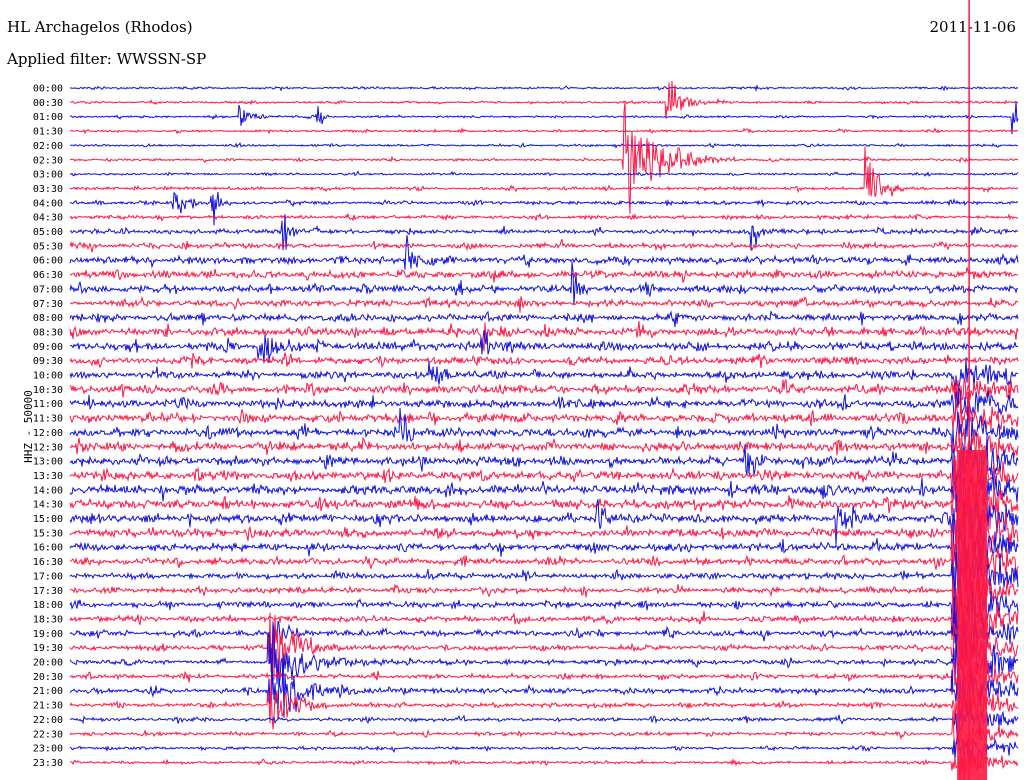 Image resolution: width=1024 pixels, height=780 pixels. I want to click on row-time-label: 13:00, so click(48, 462).